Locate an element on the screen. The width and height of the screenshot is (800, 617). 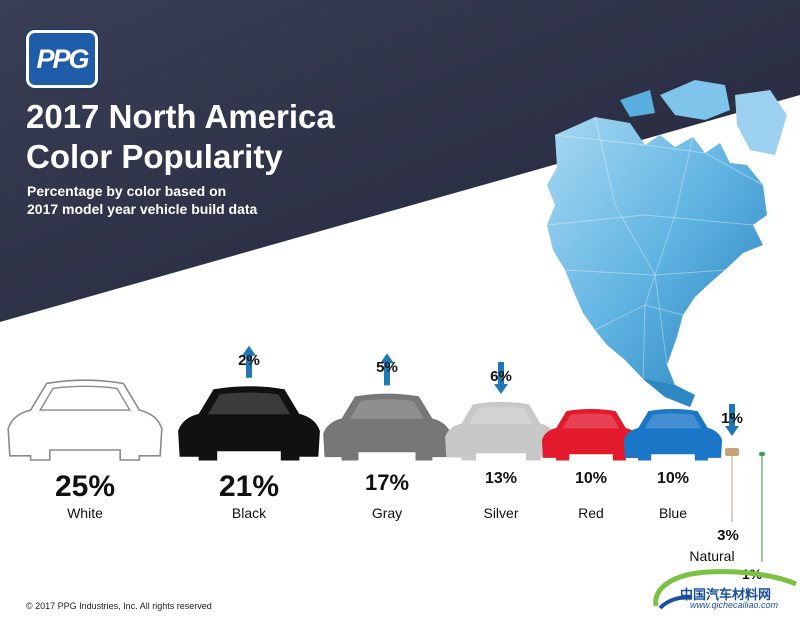
change-arrow-black-up is located at coordinates (249, 361).